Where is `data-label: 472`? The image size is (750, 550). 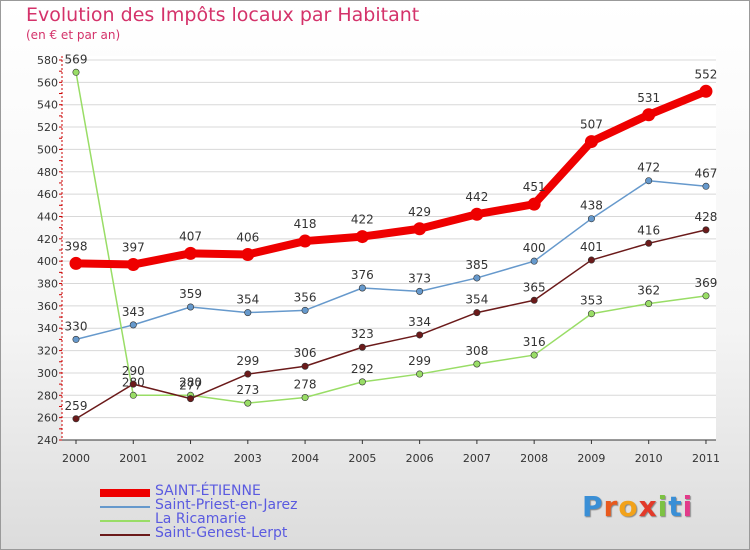 data-label: 472 is located at coordinates (648, 168).